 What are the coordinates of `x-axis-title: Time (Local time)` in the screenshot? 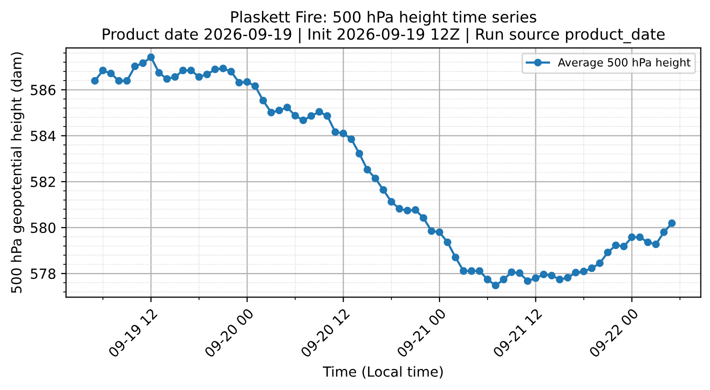 It's located at (382, 372).